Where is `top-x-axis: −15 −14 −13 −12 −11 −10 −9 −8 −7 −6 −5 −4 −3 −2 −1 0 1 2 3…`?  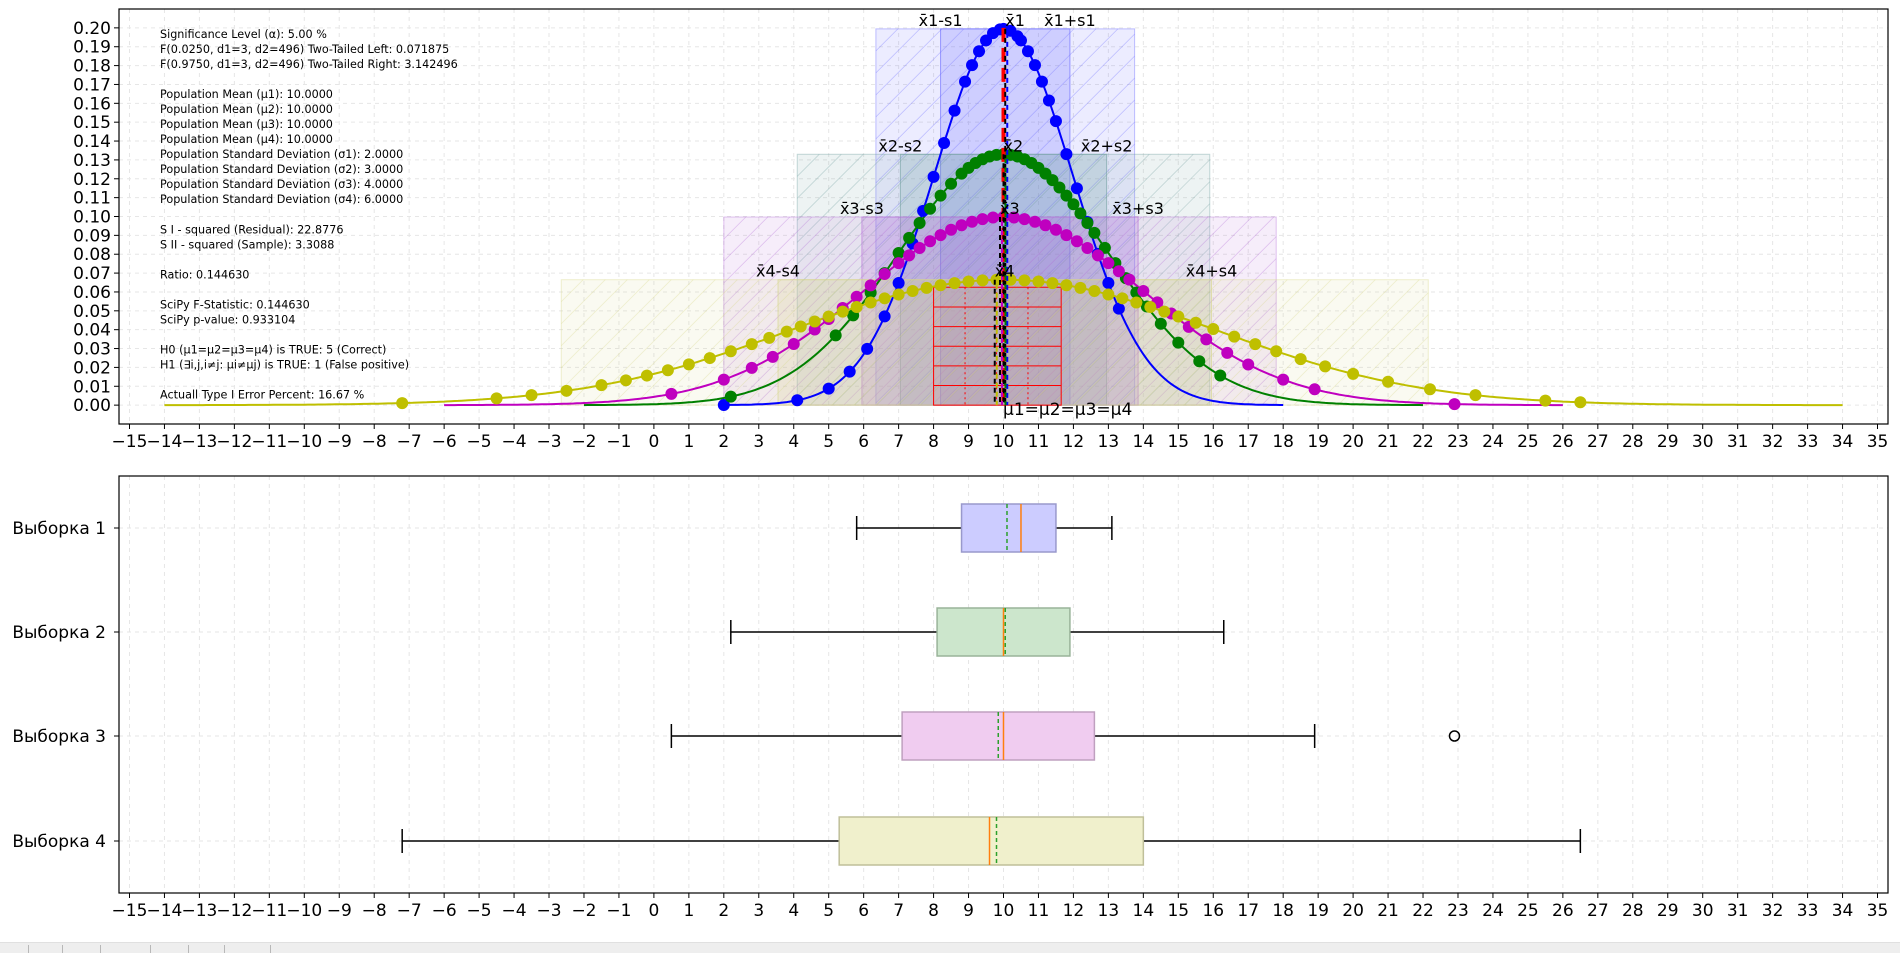 top-x-axis: −15 −14 −13 −12 −11 −10 −9 −8 −7 −6 −5 −4 −3 −2 −1 0 1 2 3… is located at coordinates (1000, 438).